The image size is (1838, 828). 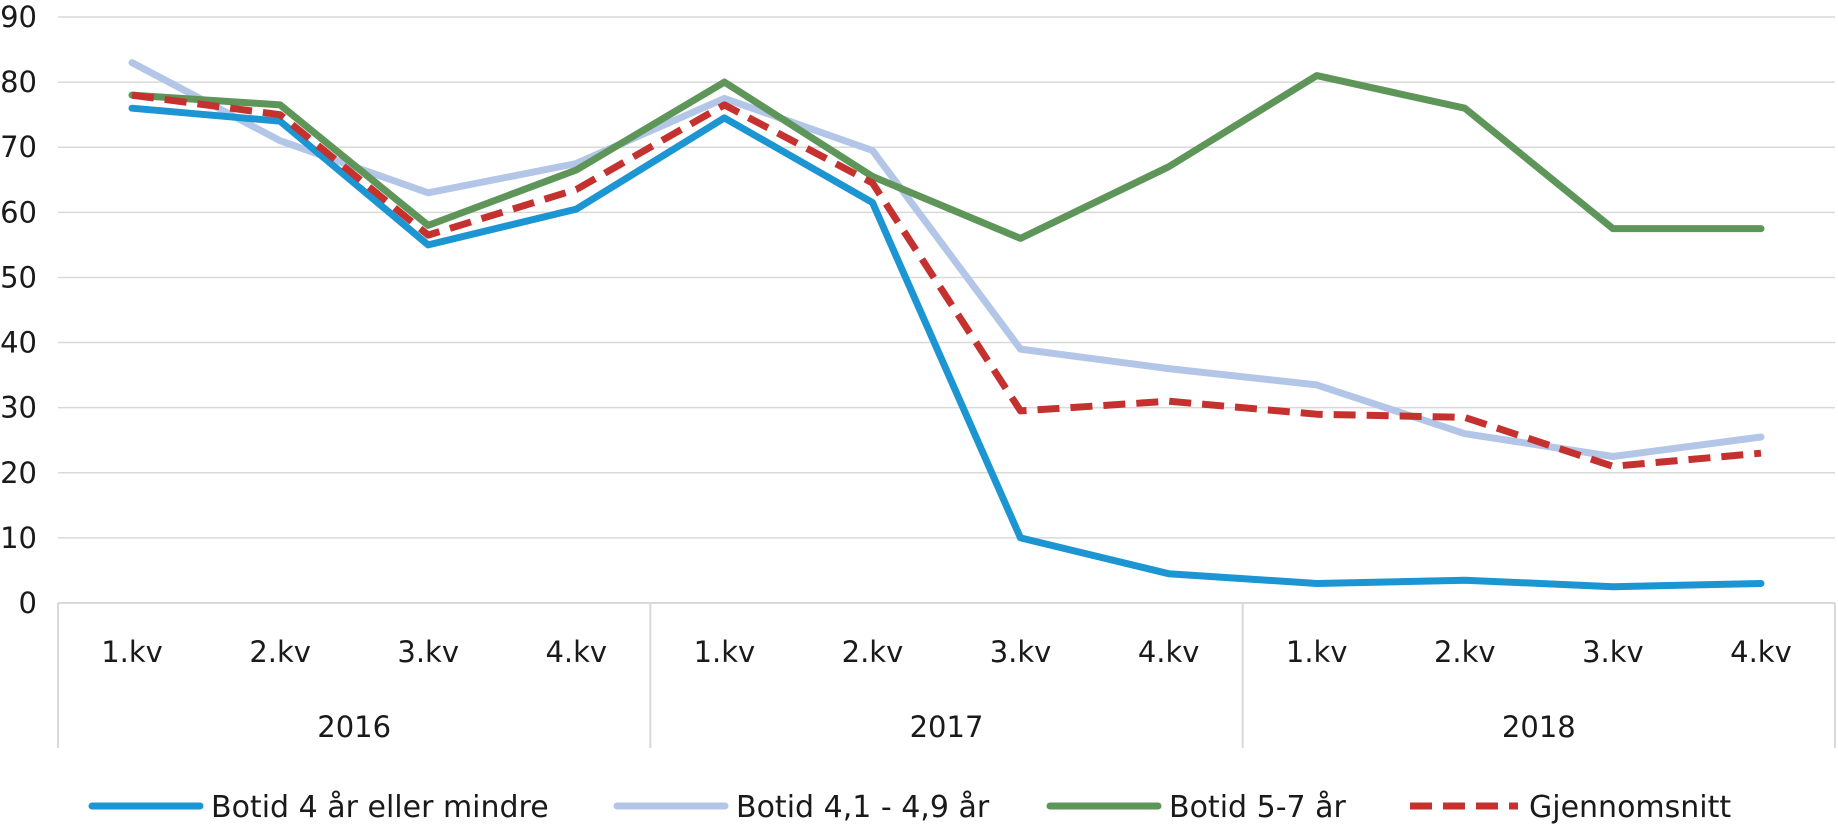 I want to click on y-tick-label: 0, so click(x=28, y=603).